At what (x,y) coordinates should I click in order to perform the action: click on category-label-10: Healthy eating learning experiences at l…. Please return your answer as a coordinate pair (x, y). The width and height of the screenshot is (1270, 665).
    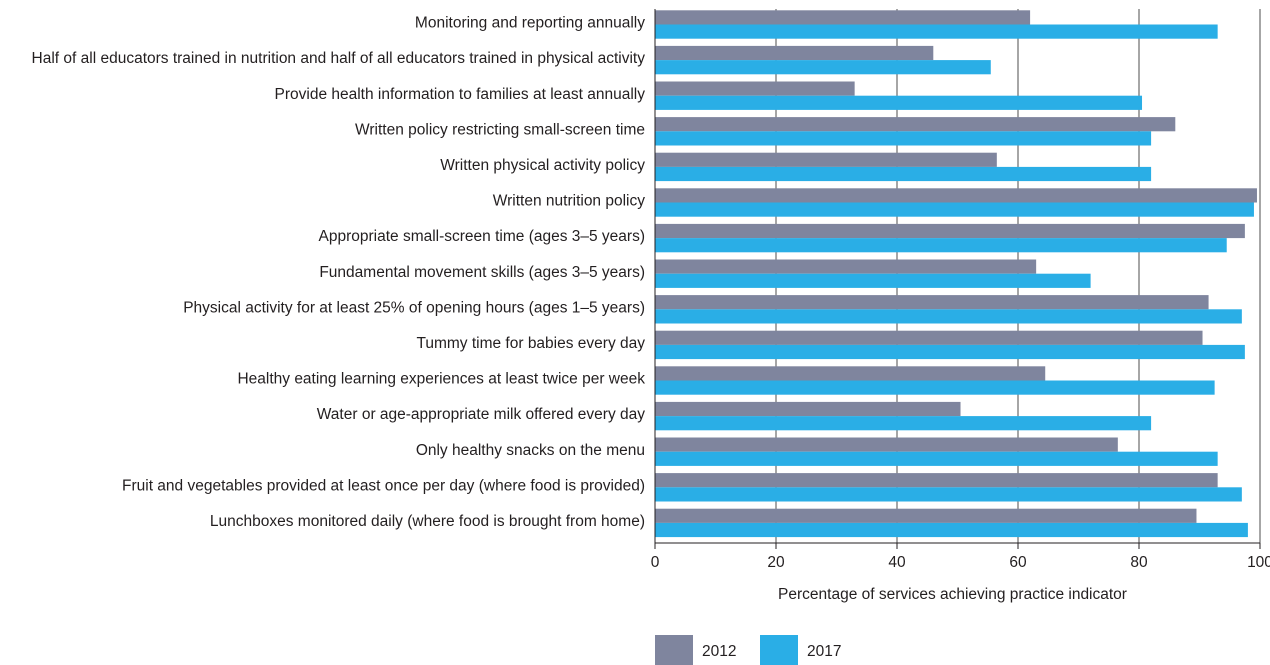
    Looking at the image, I should click on (441, 379).